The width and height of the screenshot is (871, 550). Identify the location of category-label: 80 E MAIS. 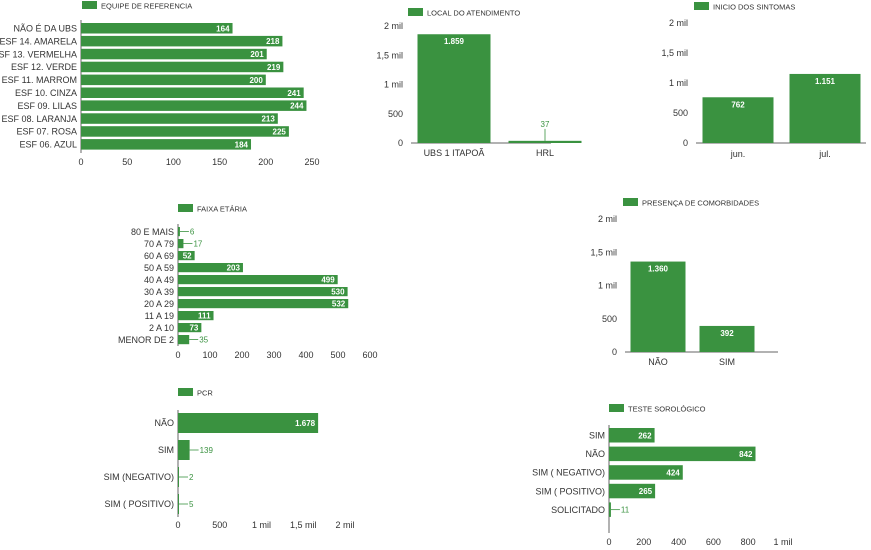
(152, 232).